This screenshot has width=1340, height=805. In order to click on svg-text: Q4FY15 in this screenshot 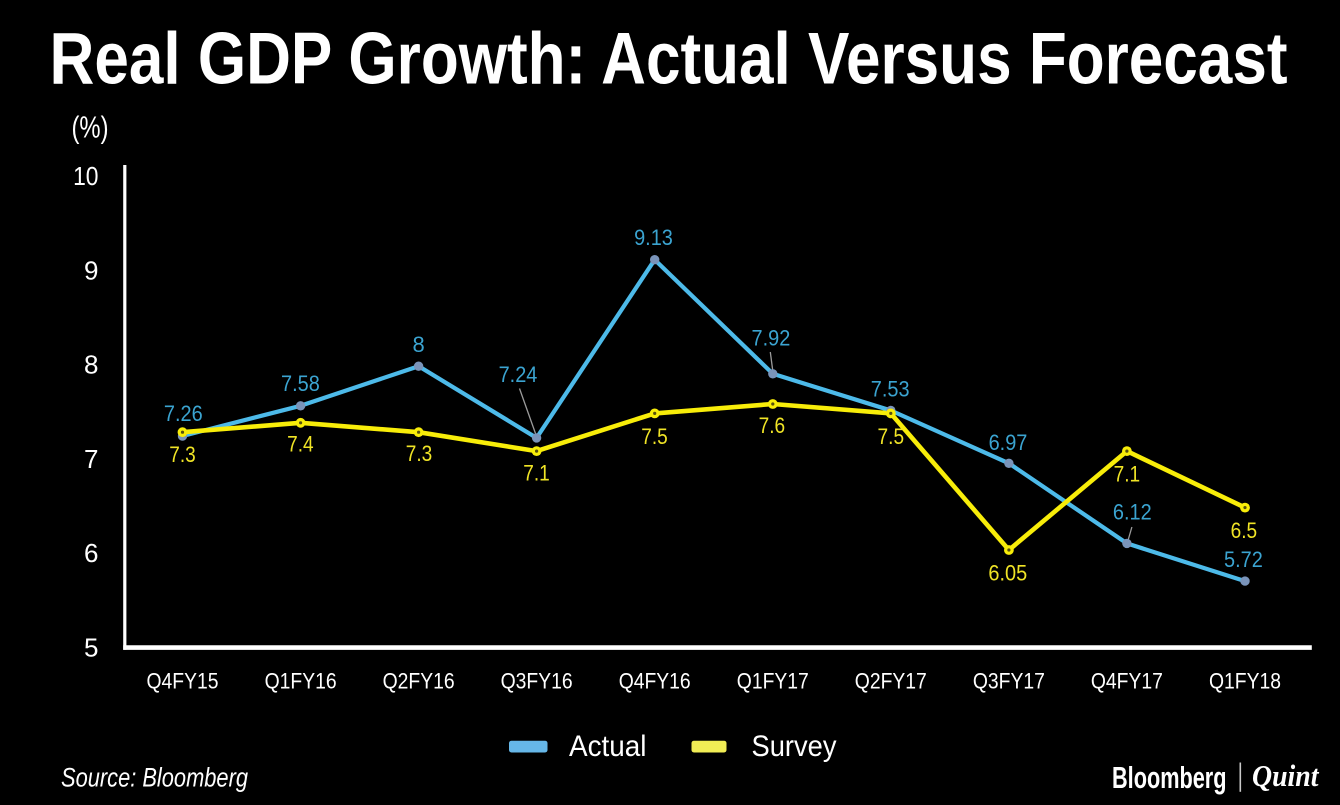, I will do `click(183, 680)`.